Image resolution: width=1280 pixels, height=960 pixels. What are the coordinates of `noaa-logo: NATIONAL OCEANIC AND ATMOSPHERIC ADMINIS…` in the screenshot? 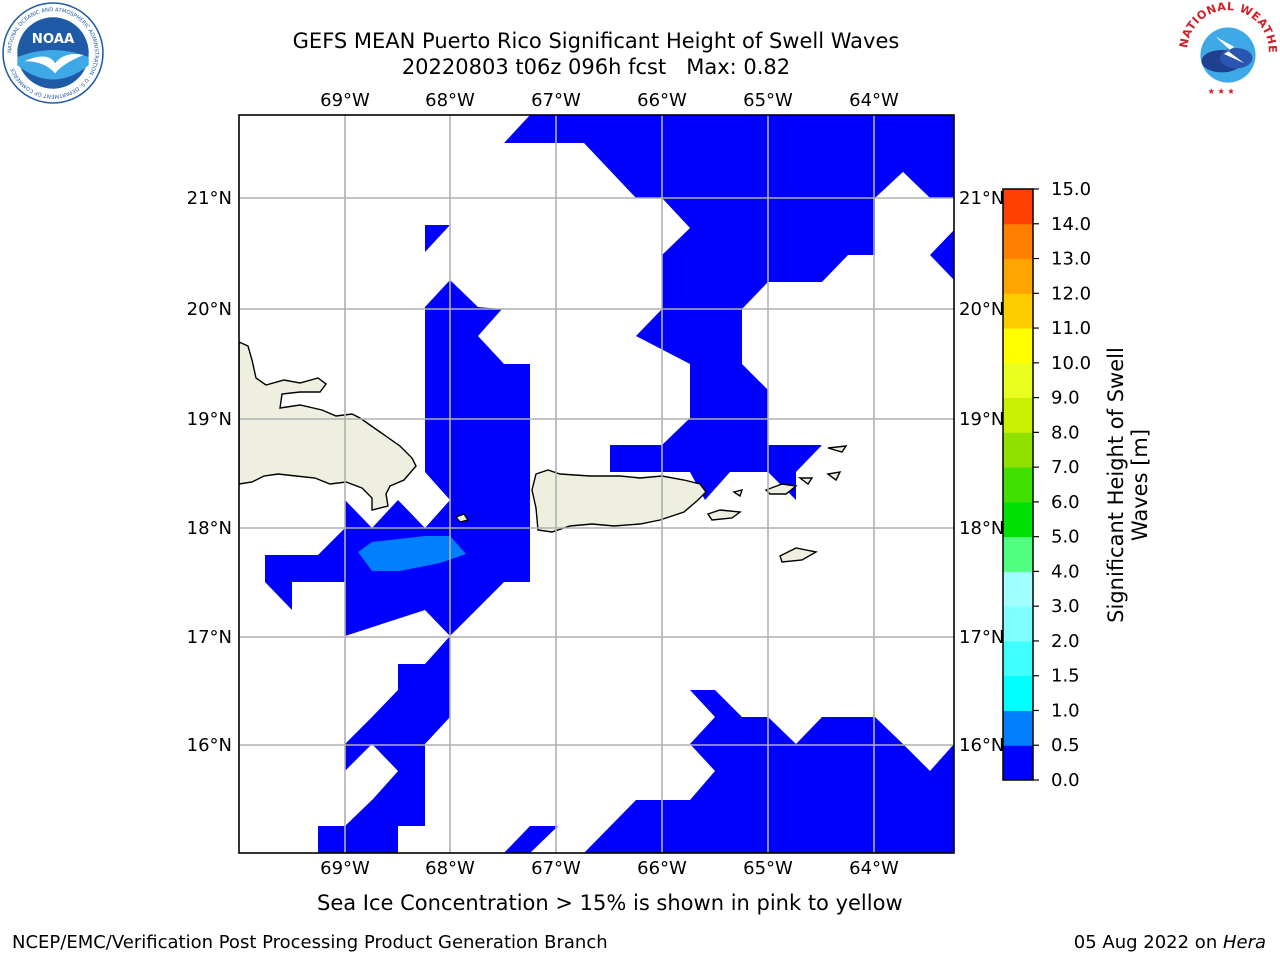 It's located at (53, 53).